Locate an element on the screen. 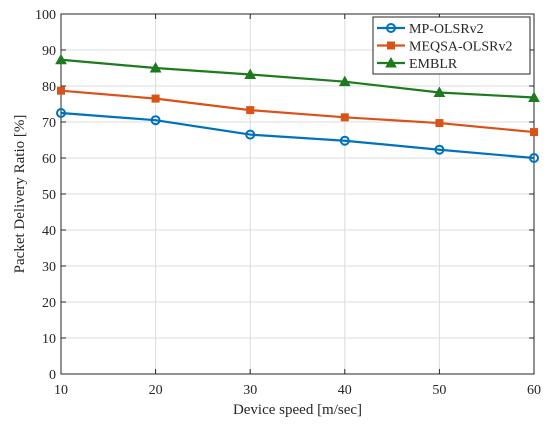 Image resolution: width=550 pixels, height=425 pixels. y-tick-label: 80 is located at coordinates (49, 87).